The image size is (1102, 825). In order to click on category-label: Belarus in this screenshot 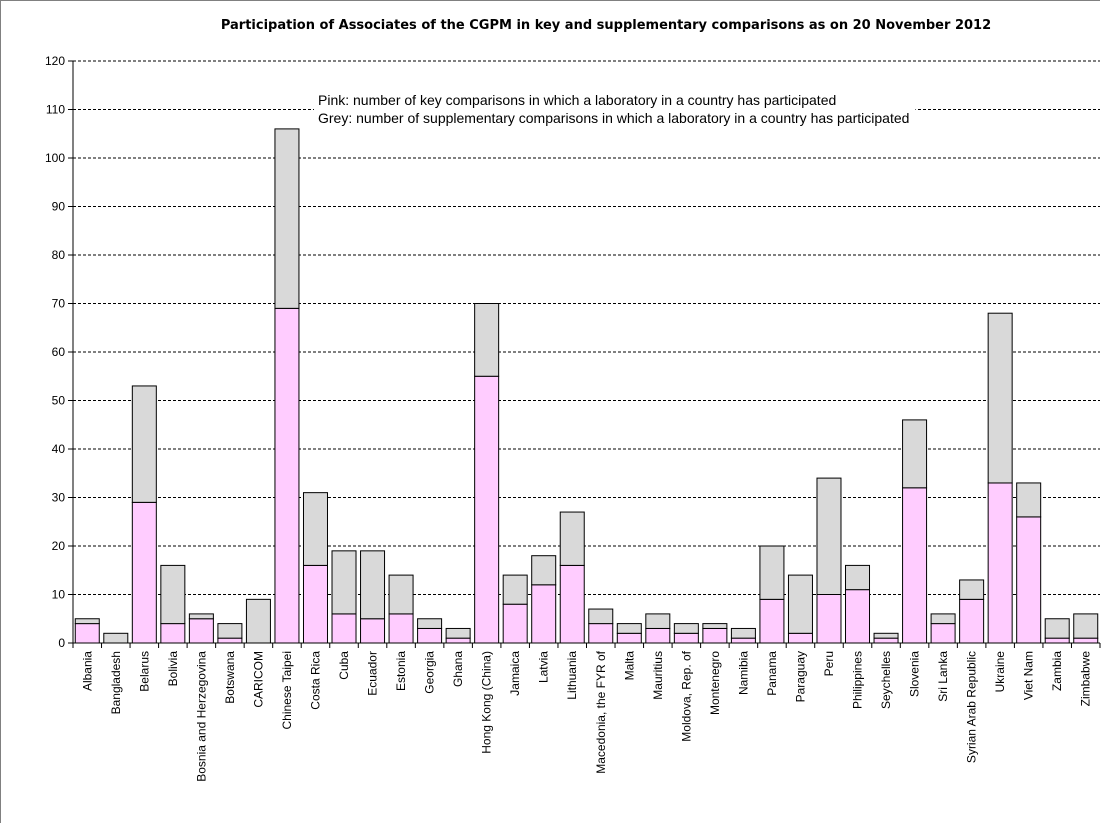, I will do `click(144, 671)`.